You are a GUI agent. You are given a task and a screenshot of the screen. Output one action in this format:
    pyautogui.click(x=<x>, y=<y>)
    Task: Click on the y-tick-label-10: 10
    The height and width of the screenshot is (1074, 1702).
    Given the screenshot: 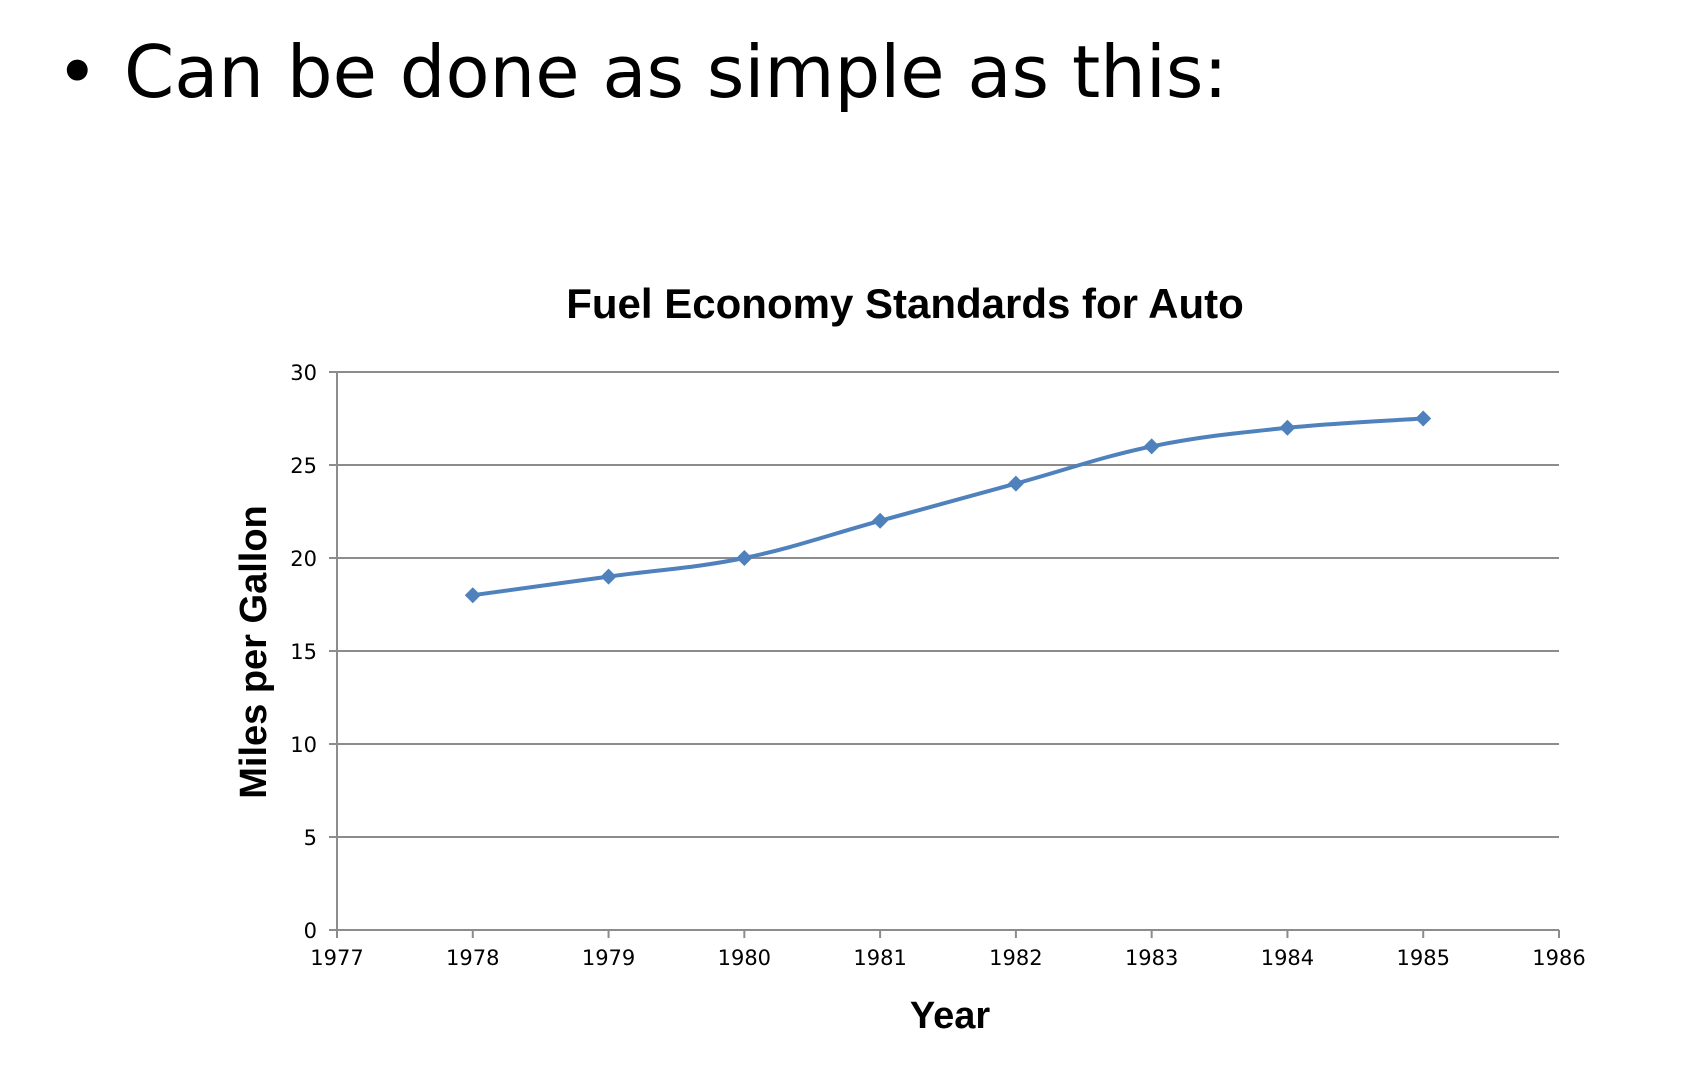 What is the action you would take?
    pyautogui.click(x=303, y=745)
    